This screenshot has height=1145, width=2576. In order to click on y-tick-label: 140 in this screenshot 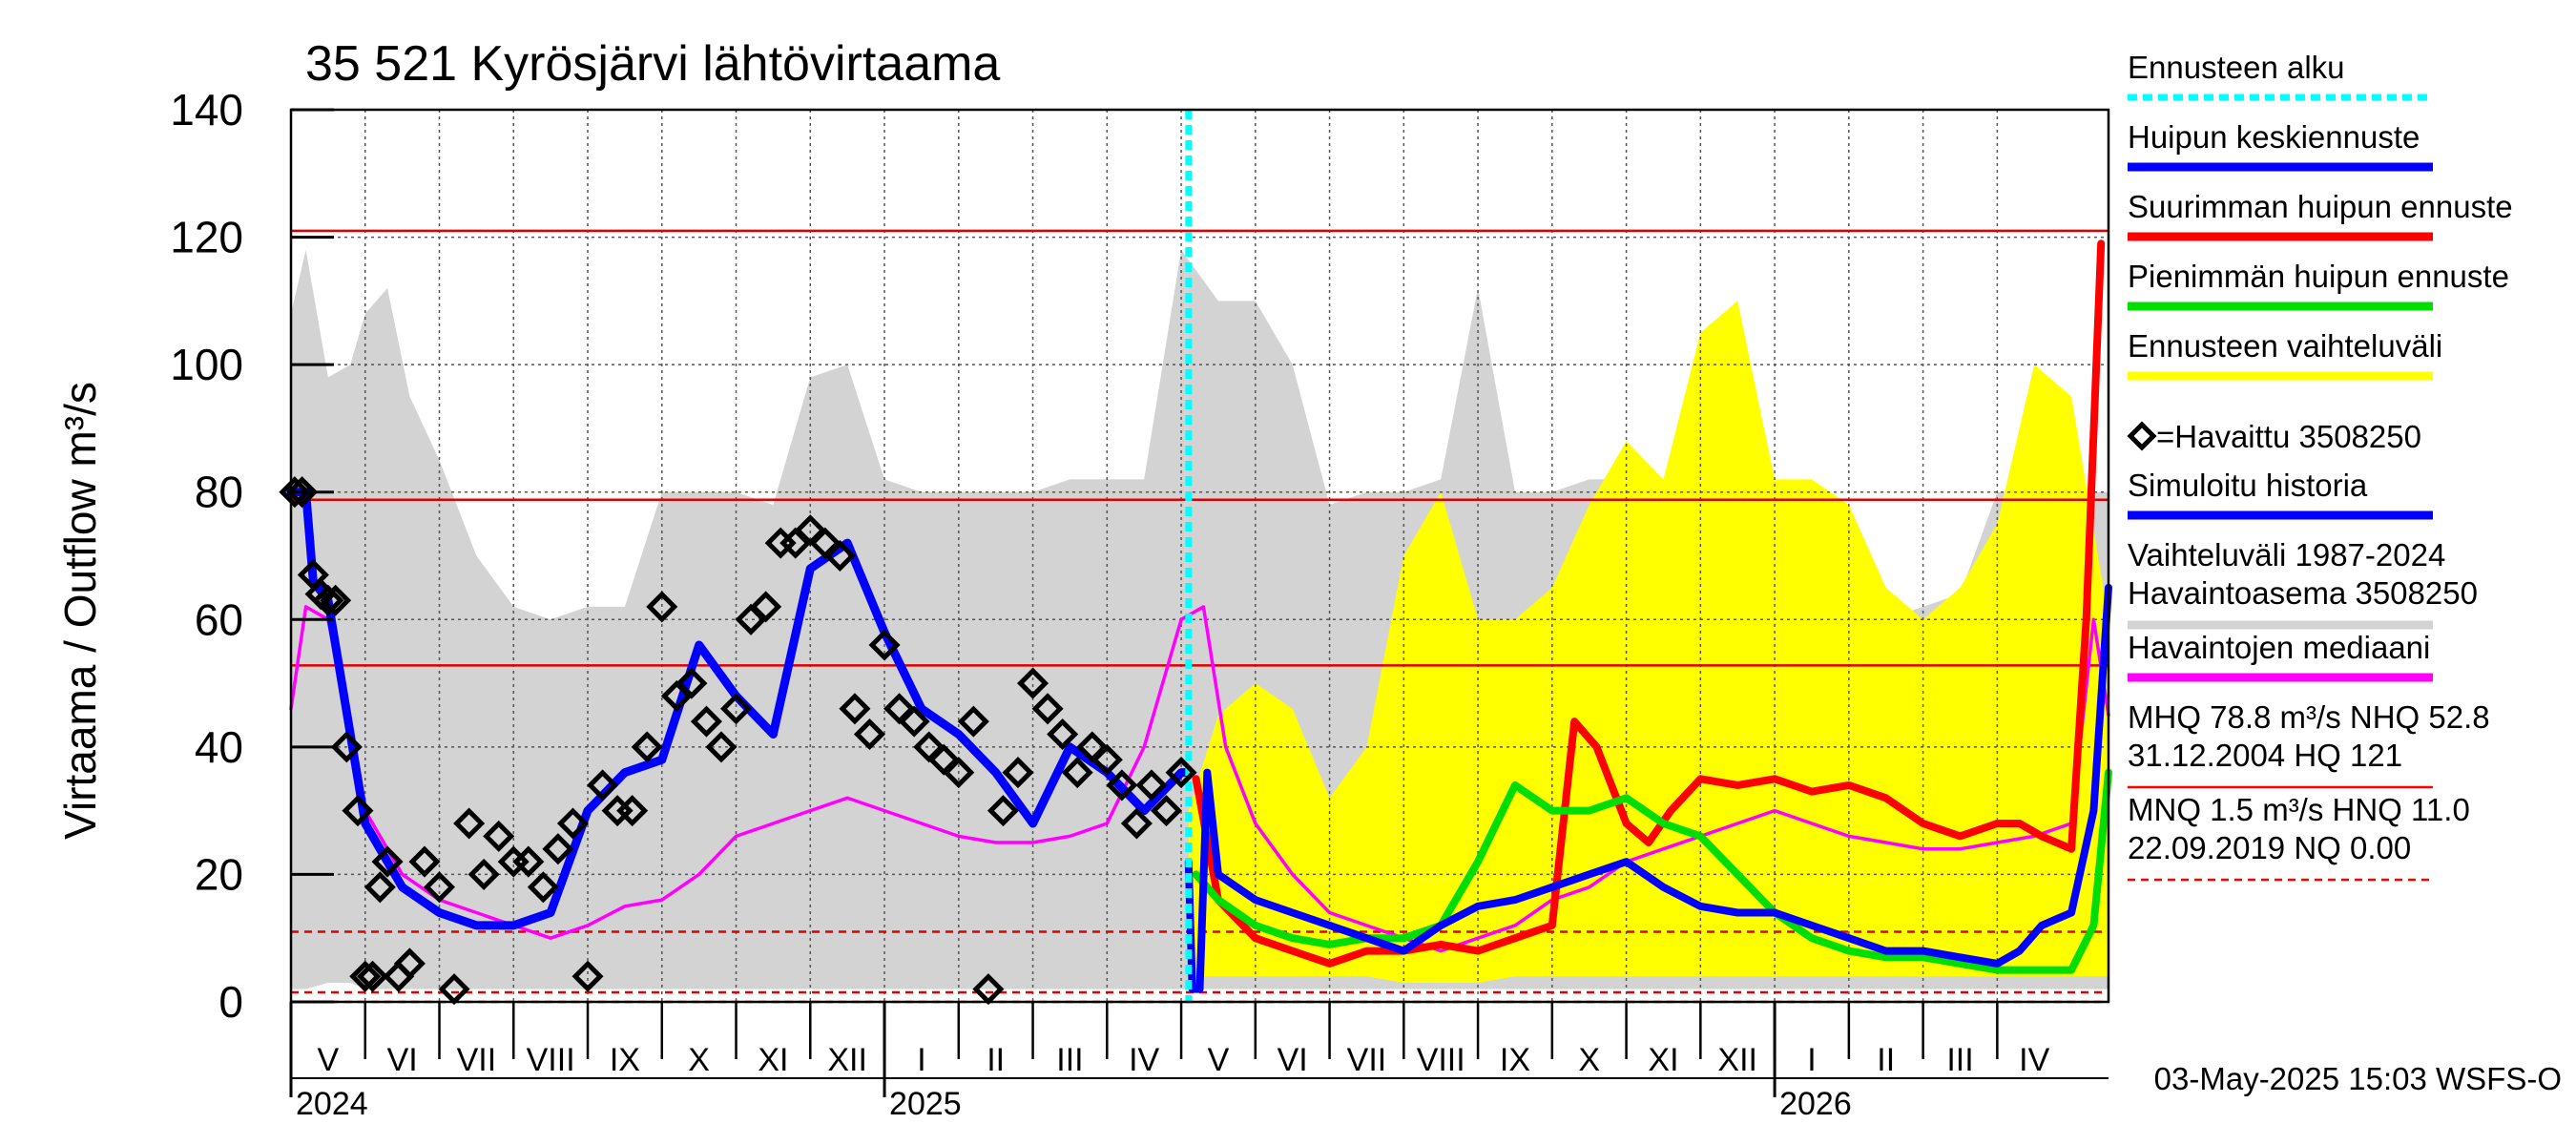, I will do `click(206, 110)`.